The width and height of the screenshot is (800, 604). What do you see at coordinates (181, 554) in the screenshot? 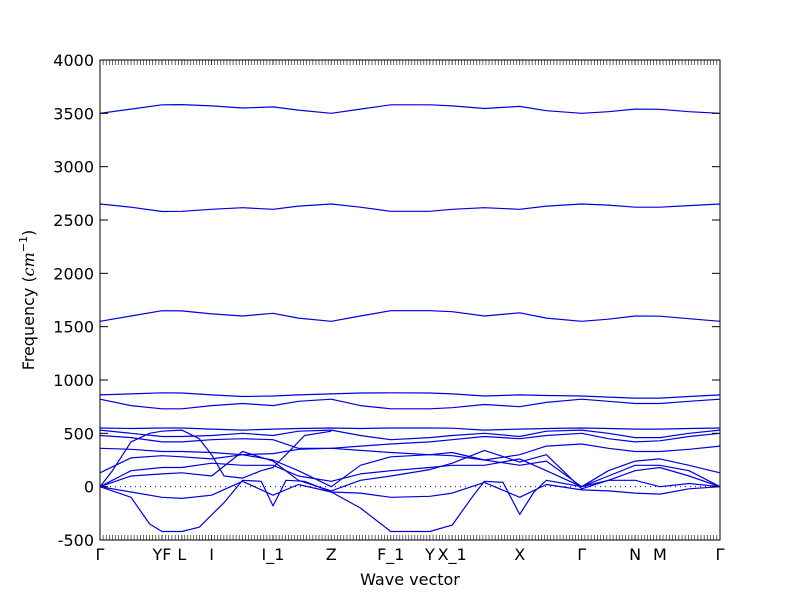
I see `x-tick-label: L` at bounding box center [181, 554].